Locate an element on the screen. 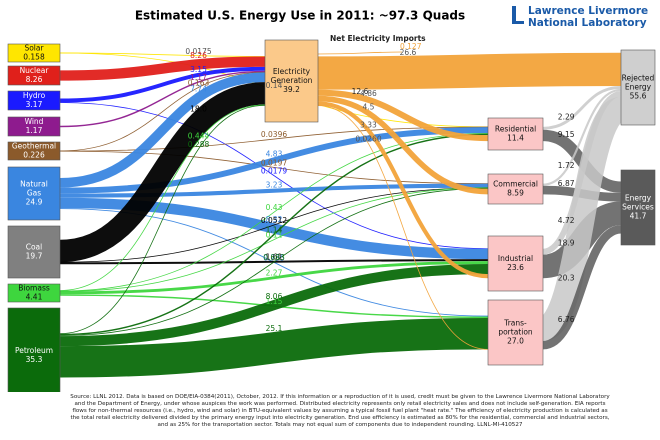 This screenshot has width=660, height=440. node-label: Nuclear is located at coordinates (35, 70).